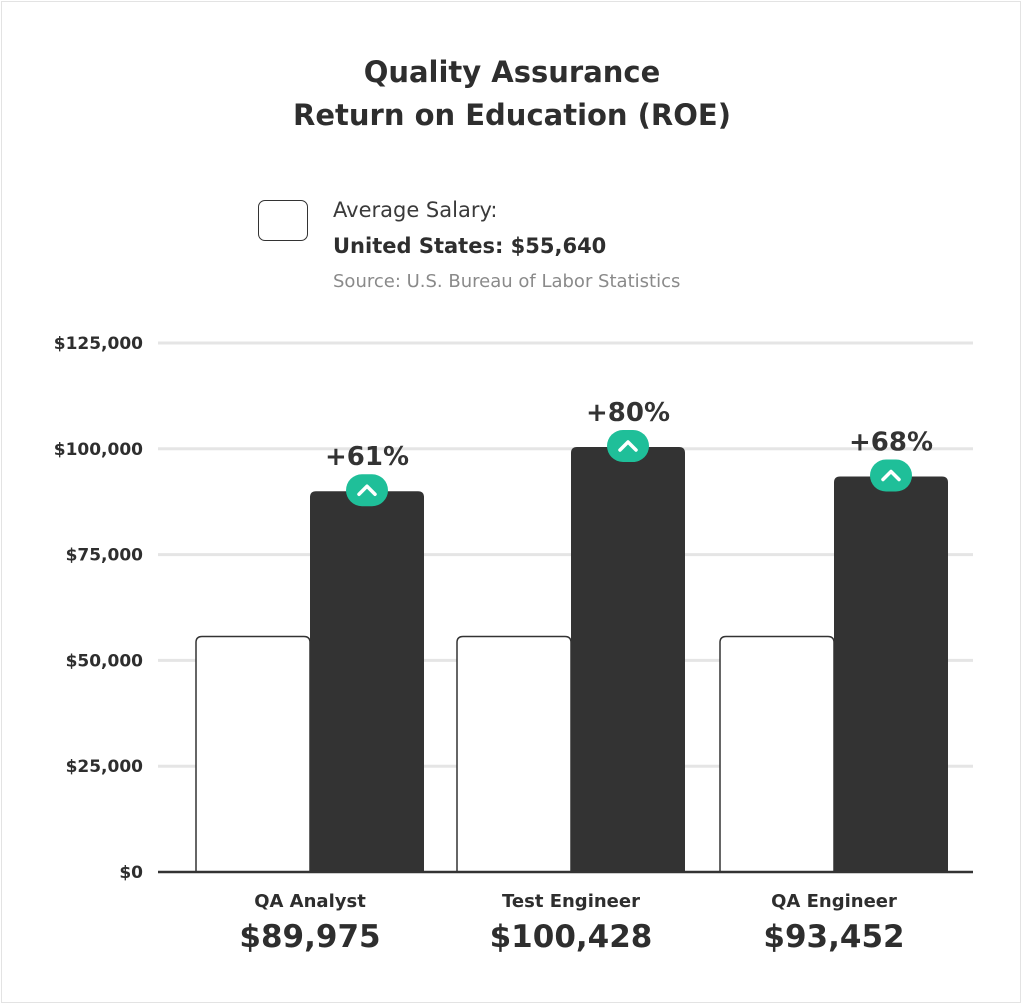 Image resolution: width=1024 pixels, height=1006 pixels. I want to click on category-salary-label: $93,452, so click(833, 937).